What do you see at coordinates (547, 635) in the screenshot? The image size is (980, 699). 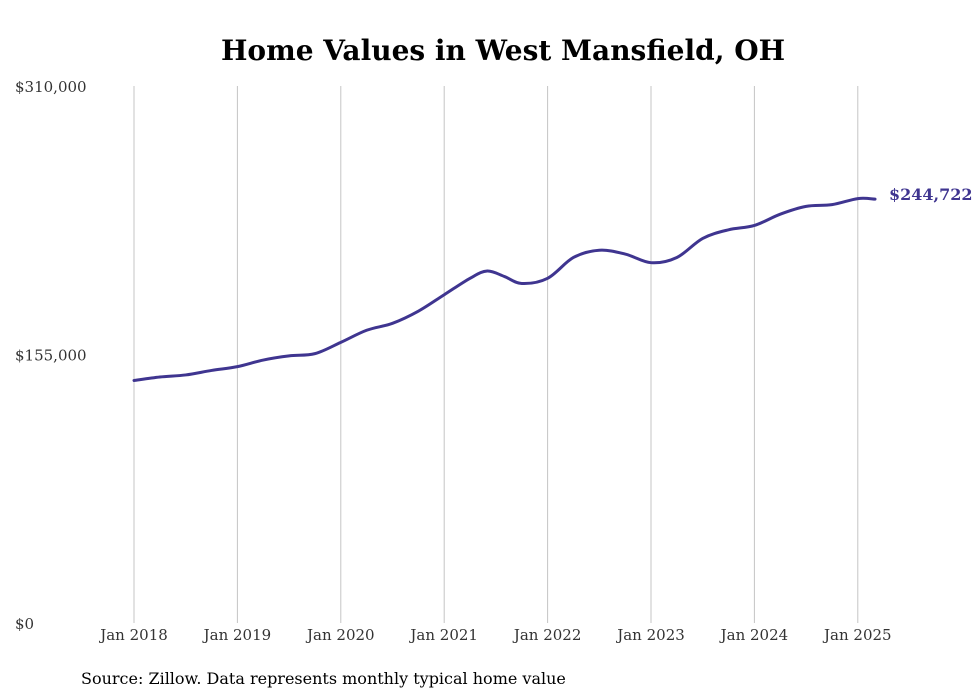 I see `x-tick-label: Jan 2022` at bounding box center [547, 635].